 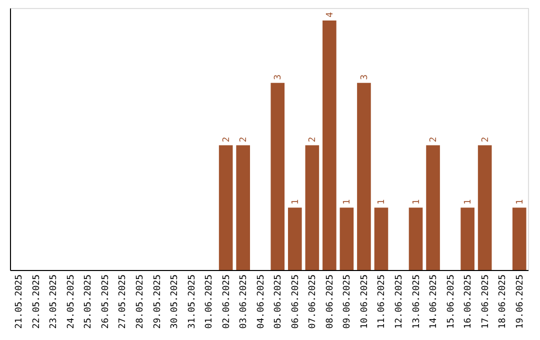 I want to click on x-tick-label: 15.06.2025, so click(x=451, y=301).